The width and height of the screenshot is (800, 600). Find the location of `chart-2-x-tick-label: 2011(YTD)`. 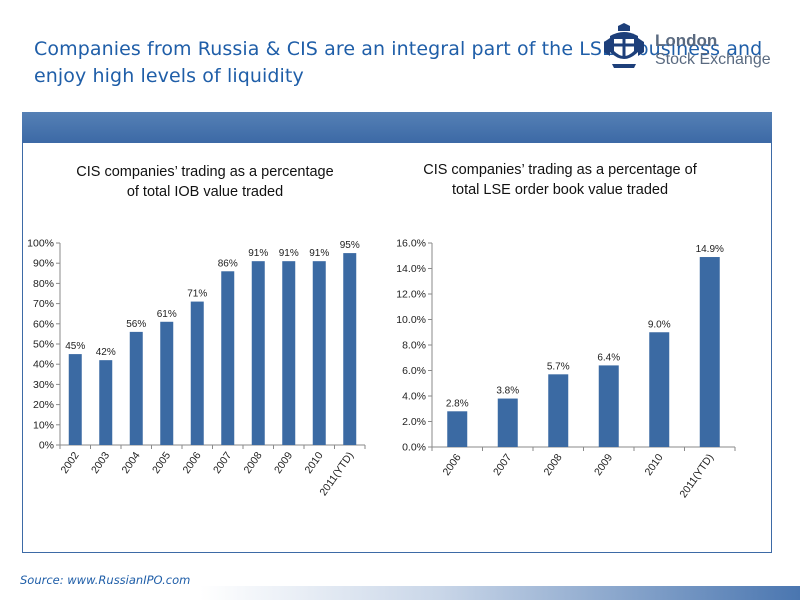

chart-2-x-tick-label: 2011(YTD) is located at coordinates (696, 476).